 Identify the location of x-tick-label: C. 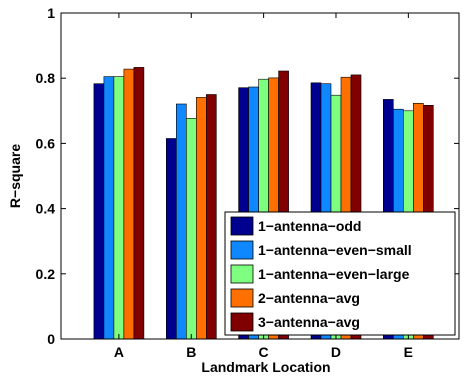
(264, 352).